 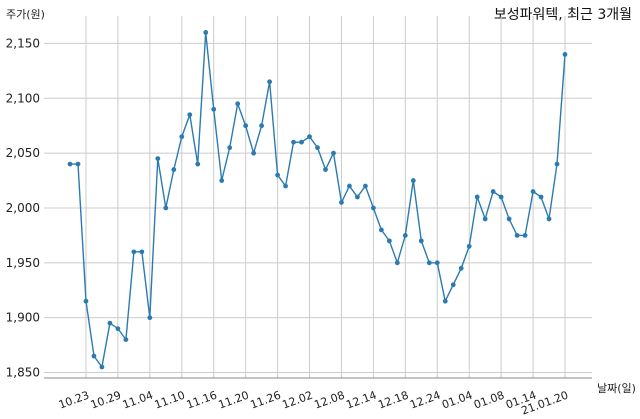 I want to click on y-tick-label: 1,950, so click(x=23, y=263).